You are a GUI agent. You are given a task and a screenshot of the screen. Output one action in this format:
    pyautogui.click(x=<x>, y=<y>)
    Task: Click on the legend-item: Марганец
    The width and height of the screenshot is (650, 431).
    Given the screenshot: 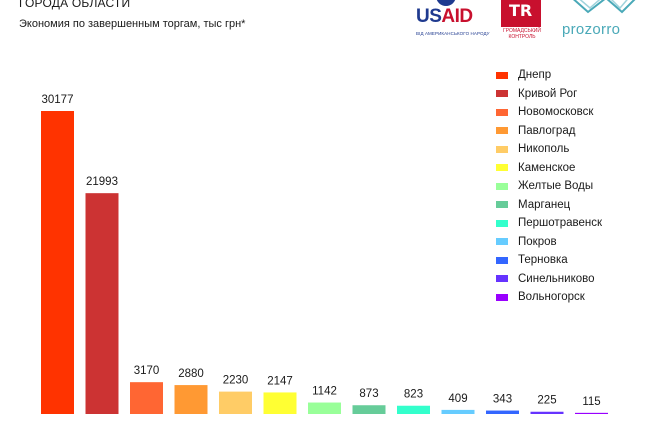 What is the action you would take?
    pyautogui.click(x=549, y=205)
    